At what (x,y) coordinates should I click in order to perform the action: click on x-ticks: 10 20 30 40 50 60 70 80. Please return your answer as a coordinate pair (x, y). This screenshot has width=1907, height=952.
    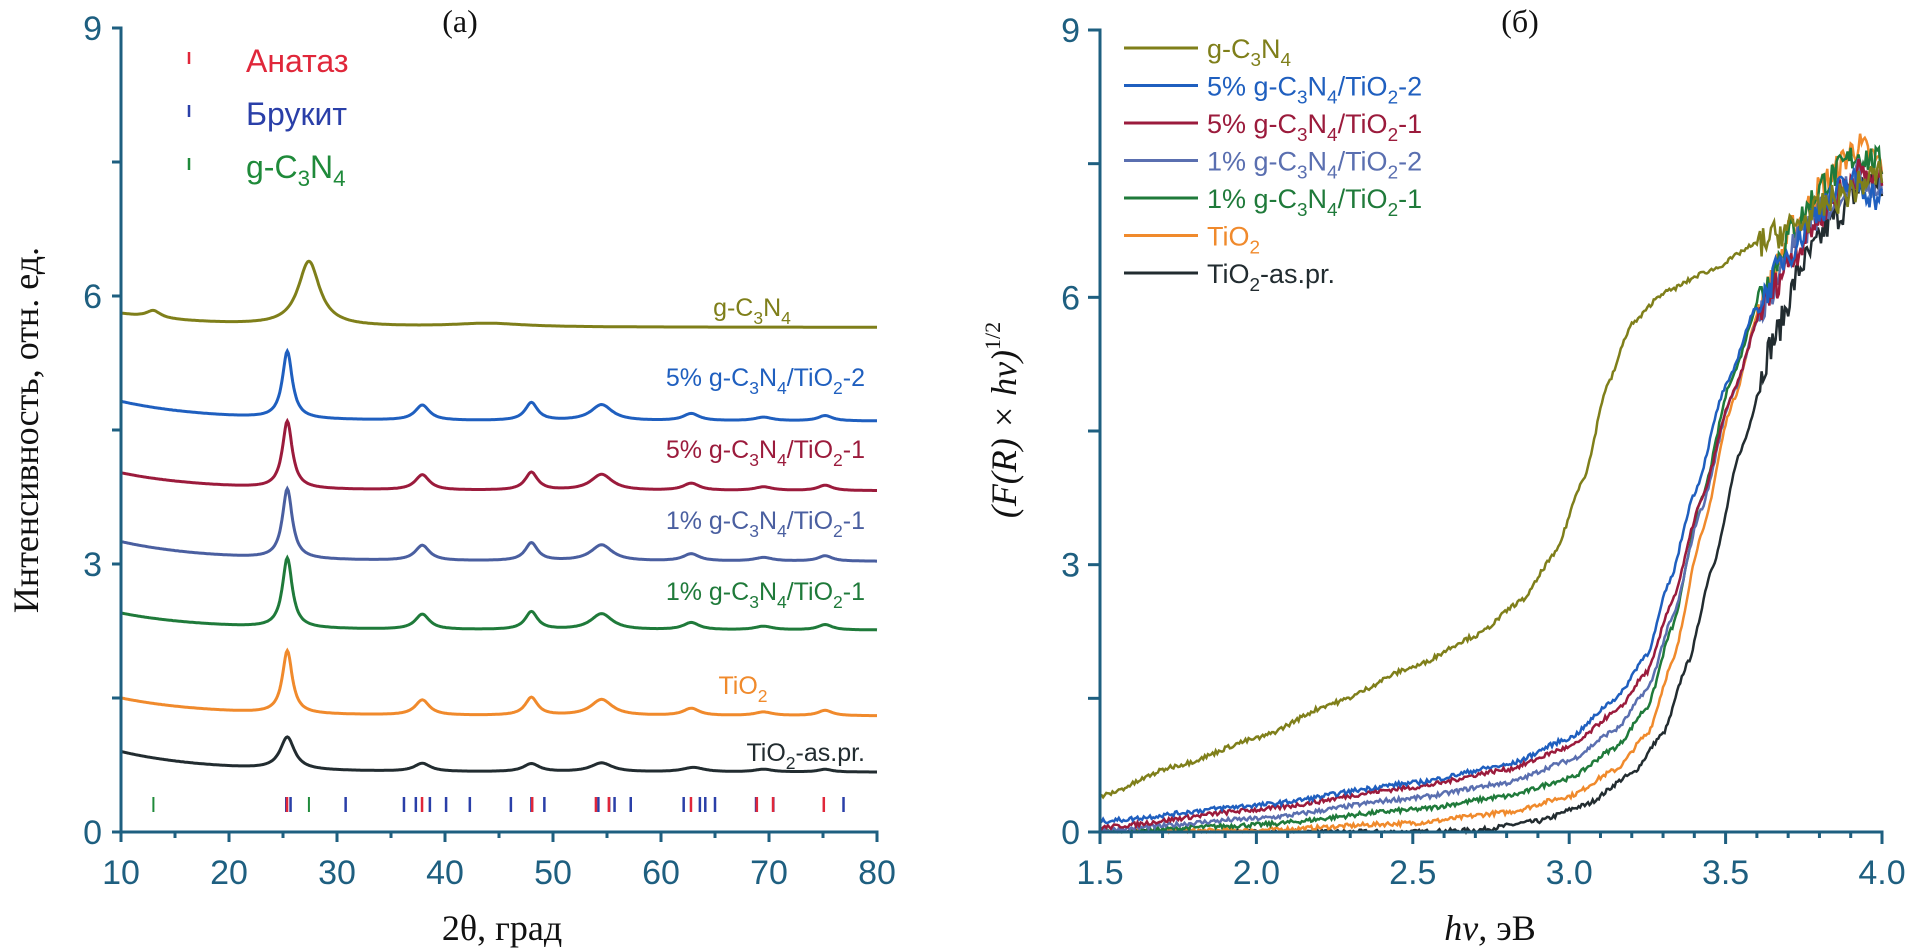
    Looking at the image, I should click on (499, 862).